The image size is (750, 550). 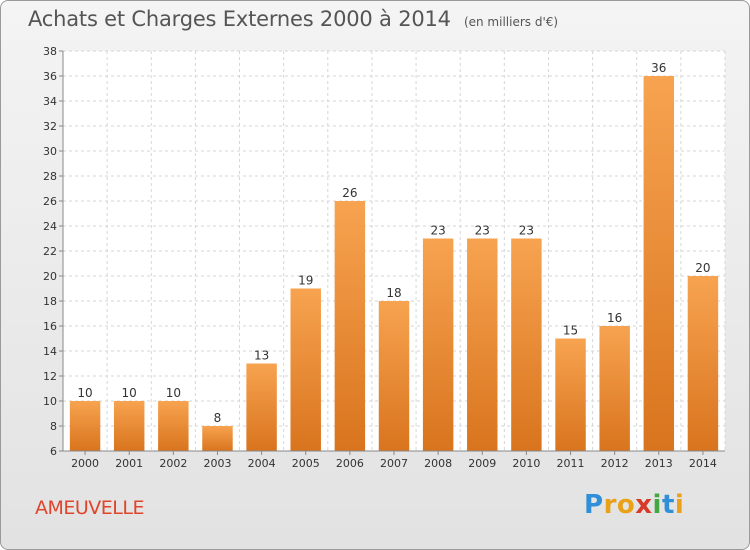 What do you see at coordinates (526, 463) in the screenshot?
I see `x-tick-label: 2010` at bounding box center [526, 463].